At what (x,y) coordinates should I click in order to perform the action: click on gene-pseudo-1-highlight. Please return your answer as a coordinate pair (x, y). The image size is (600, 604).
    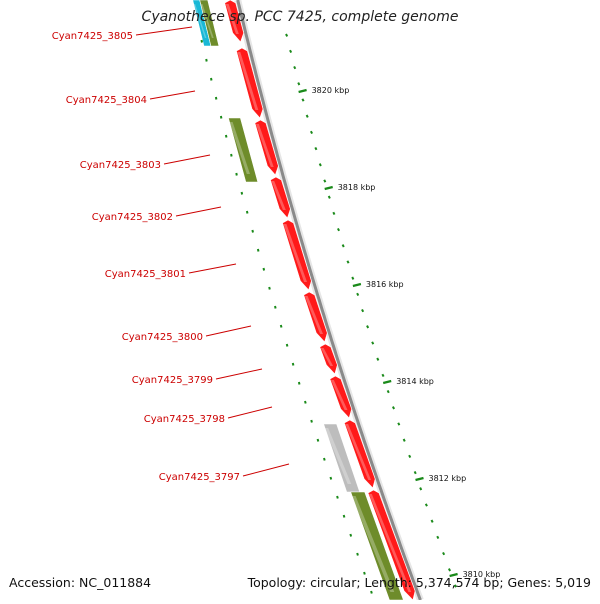
    Looking at the image, I should click on (338, 456).